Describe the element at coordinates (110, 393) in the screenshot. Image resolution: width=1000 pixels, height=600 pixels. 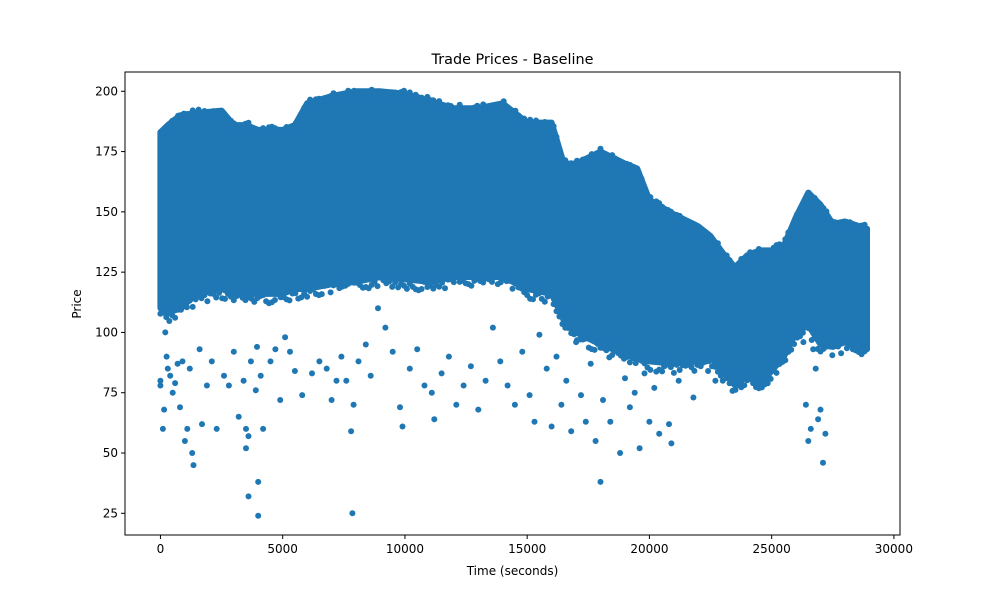
I see `y-tick-label: 75` at that location.